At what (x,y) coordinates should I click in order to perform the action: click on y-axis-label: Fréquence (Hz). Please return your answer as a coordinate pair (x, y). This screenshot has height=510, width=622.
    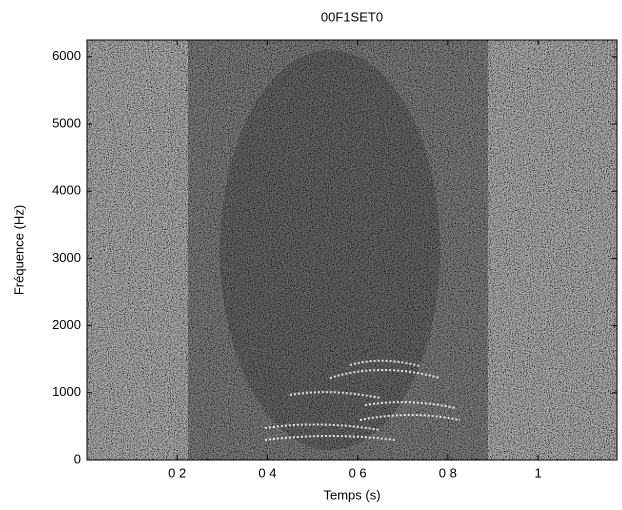
    Looking at the image, I should click on (18, 250).